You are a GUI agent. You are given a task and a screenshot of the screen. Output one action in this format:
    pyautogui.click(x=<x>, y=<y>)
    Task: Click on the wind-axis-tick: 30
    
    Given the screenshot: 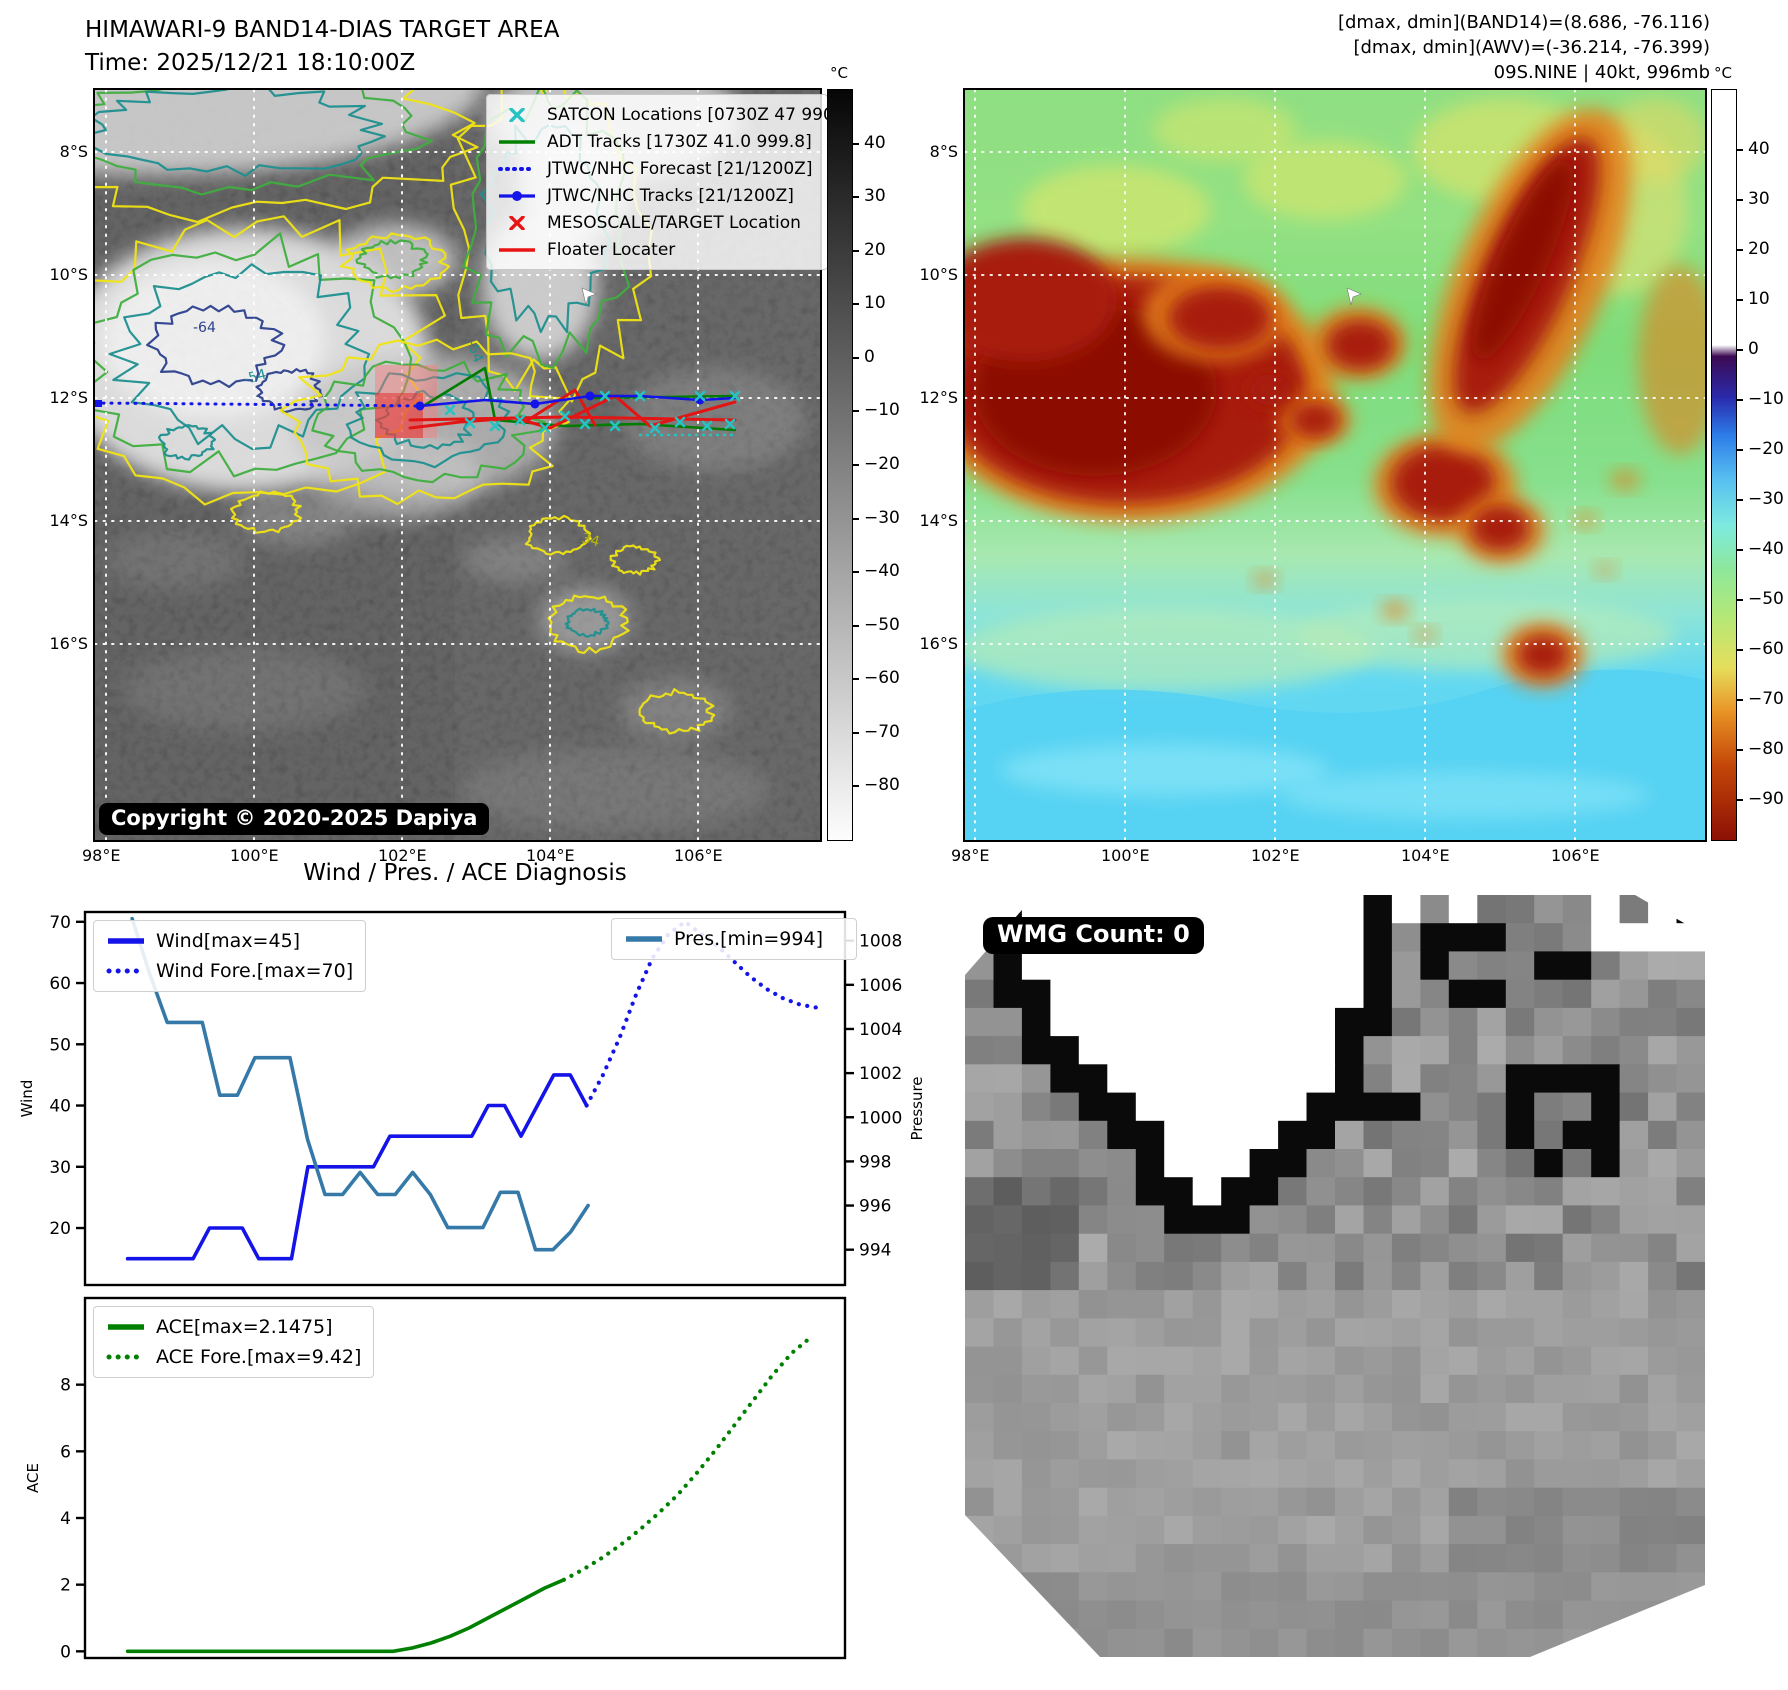 What is the action you would take?
    pyautogui.click(x=60, y=1168)
    